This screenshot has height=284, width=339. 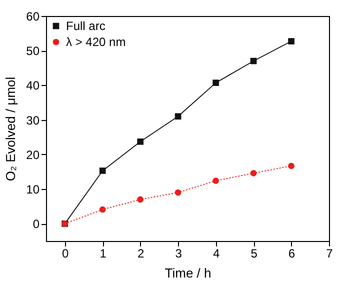 What do you see at coordinates (33, 155) in the screenshot?
I see `y-tick-label: 20` at bounding box center [33, 155].